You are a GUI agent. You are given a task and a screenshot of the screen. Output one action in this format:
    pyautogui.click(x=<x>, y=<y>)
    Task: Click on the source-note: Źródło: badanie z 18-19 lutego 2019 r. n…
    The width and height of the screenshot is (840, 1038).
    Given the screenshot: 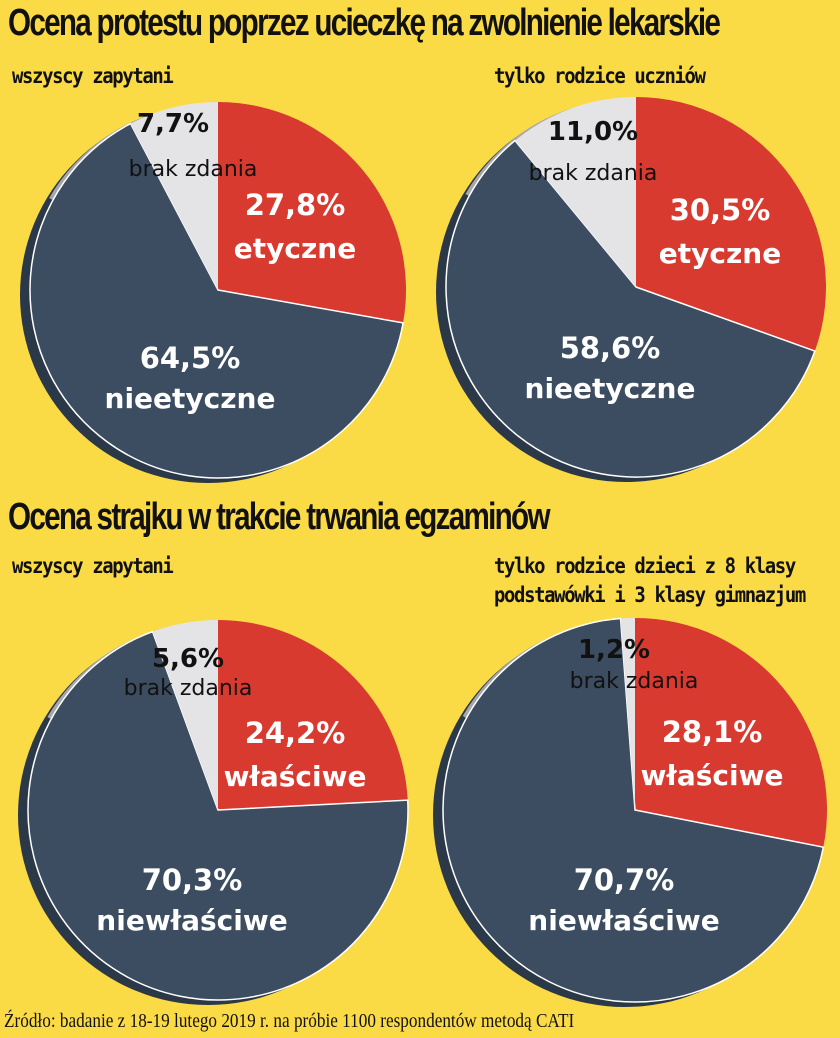 What is the action you would take?
    pyautogui.click(x=289, y=1021)
    